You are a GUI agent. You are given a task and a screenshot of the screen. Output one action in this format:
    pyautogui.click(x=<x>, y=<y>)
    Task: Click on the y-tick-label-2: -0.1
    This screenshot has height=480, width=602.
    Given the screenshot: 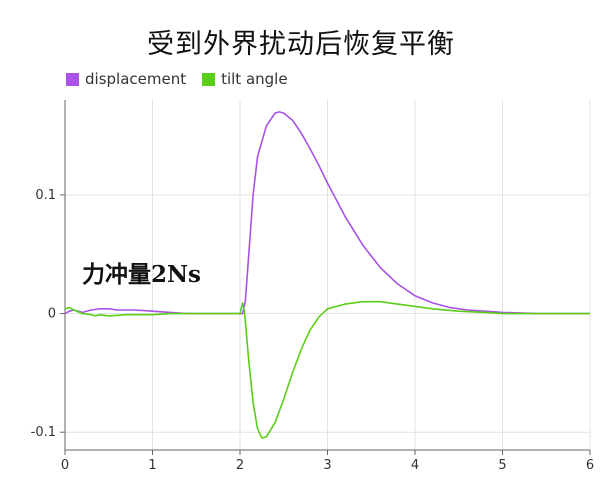 What is the action you would take?
    pyautogui.click(x=43, y=432)
    